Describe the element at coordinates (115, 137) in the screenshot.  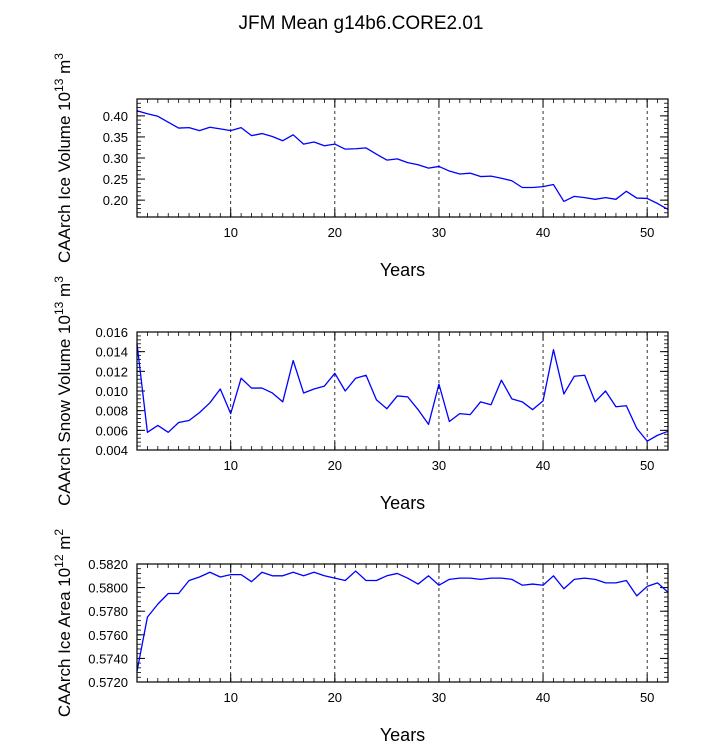
I see `ice-volume-y-tick-label: 0.35` at that location.